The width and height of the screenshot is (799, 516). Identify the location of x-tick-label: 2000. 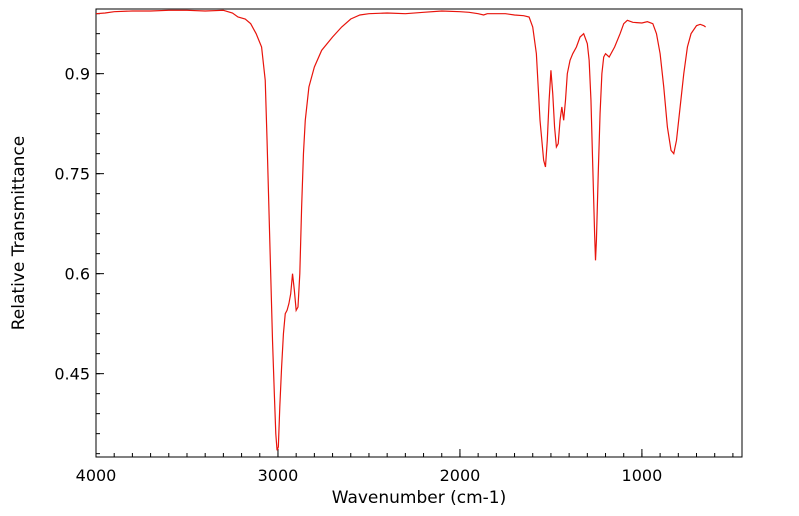
(460, 475).